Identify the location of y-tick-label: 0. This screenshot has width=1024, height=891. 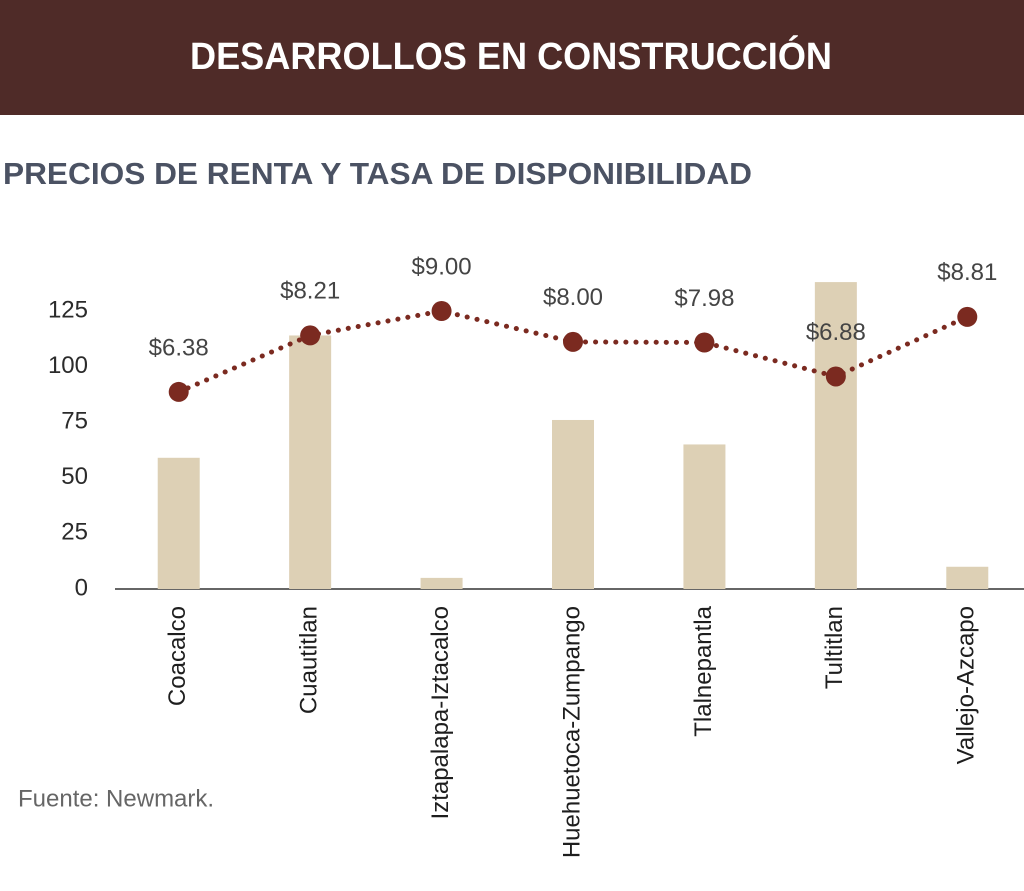
(81, 587).